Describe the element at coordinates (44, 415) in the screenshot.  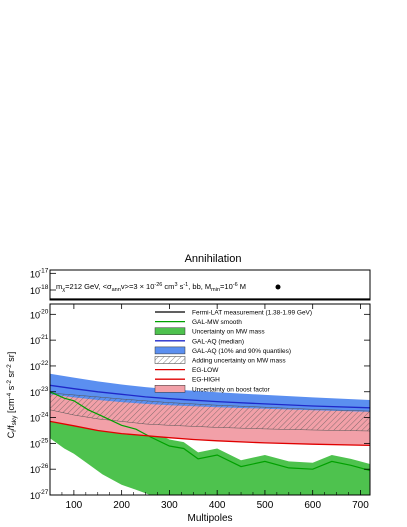
I see `y-tick-exponent: -24` at that location.